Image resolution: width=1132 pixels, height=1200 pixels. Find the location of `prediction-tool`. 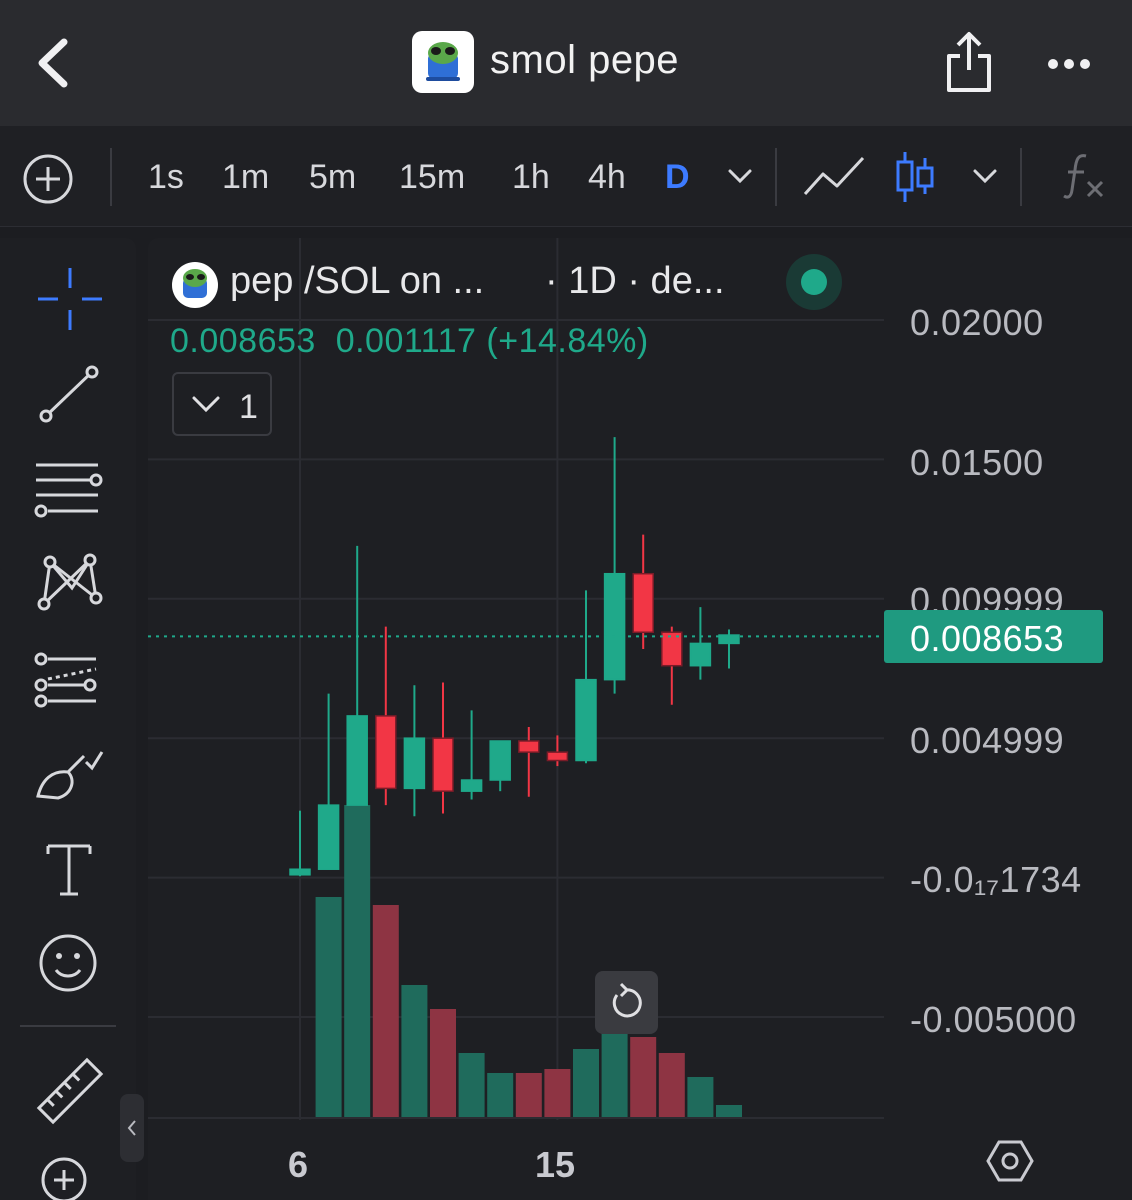

prediction-tool is located at coordinates (70, 682).